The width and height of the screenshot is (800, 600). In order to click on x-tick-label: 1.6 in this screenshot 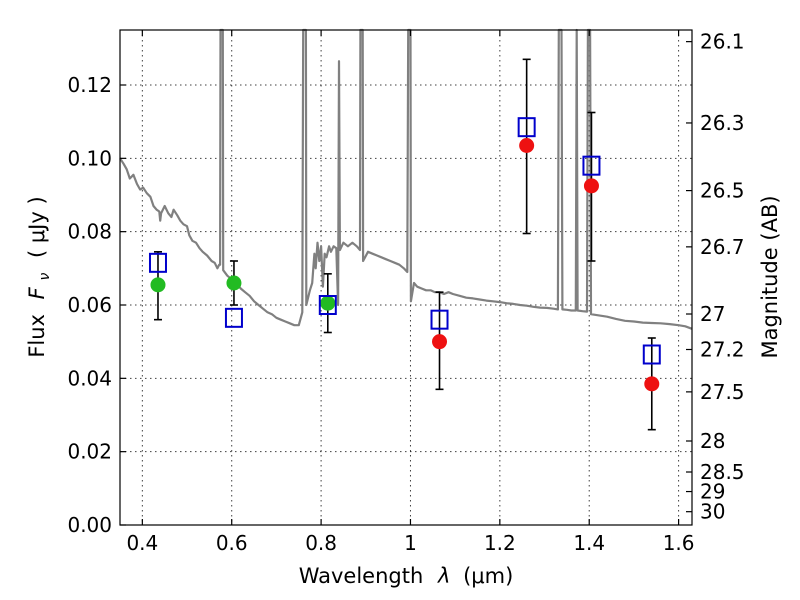, I will do `click(679, 543)`.